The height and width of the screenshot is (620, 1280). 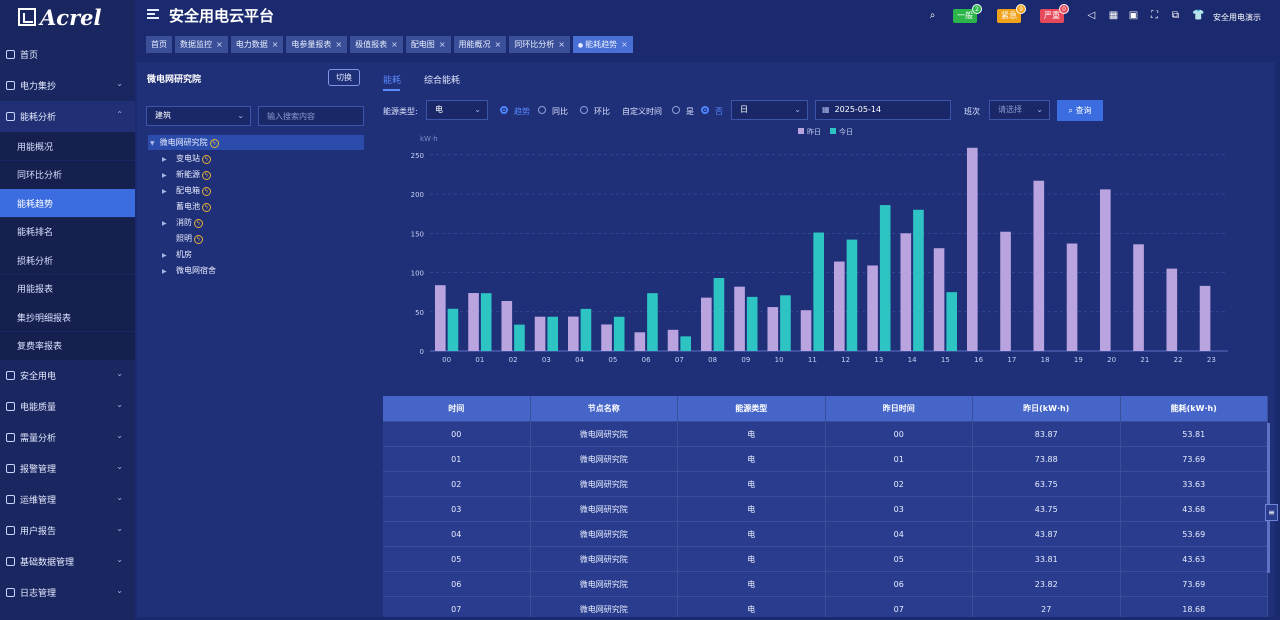 I want to click on sidebar-subitem: 能耗趋势, so click(x=67, y=203).